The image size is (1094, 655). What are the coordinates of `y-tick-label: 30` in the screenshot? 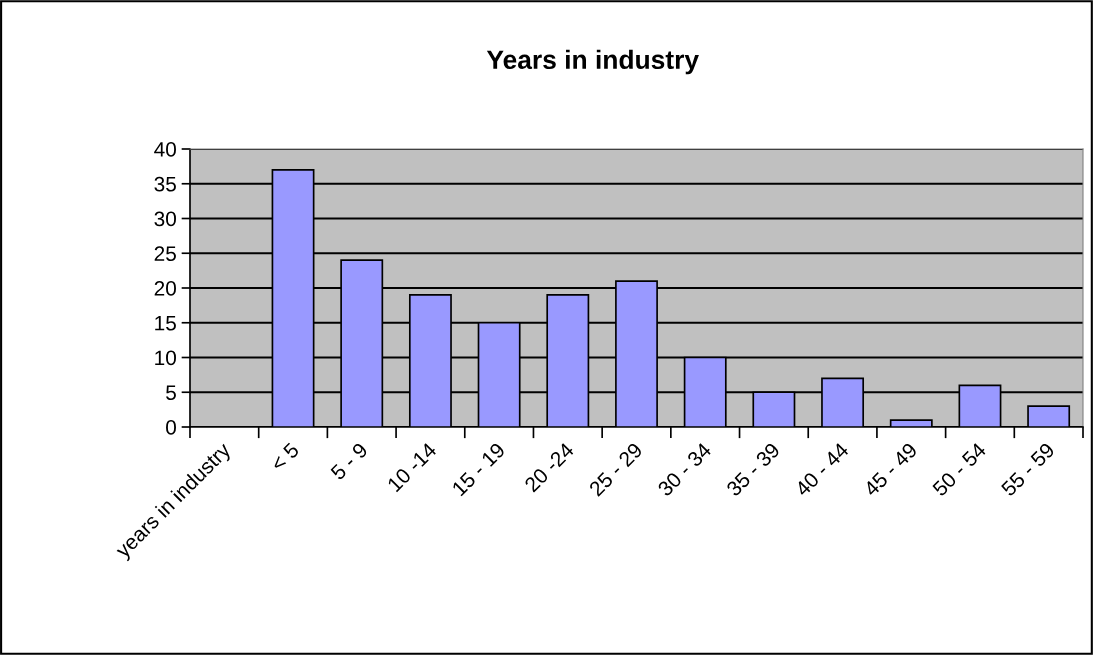 It's located at (165, 219).